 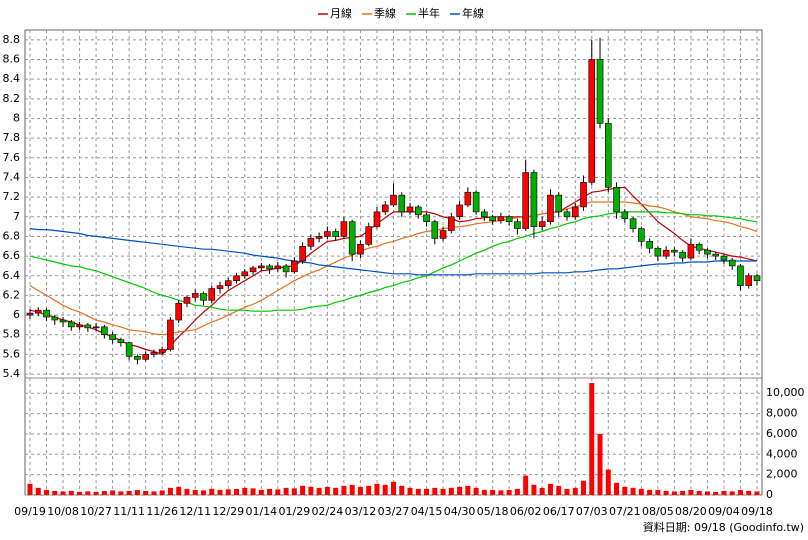 I want to click on y-tick-label: 8.8, so click(x=12, y=39).